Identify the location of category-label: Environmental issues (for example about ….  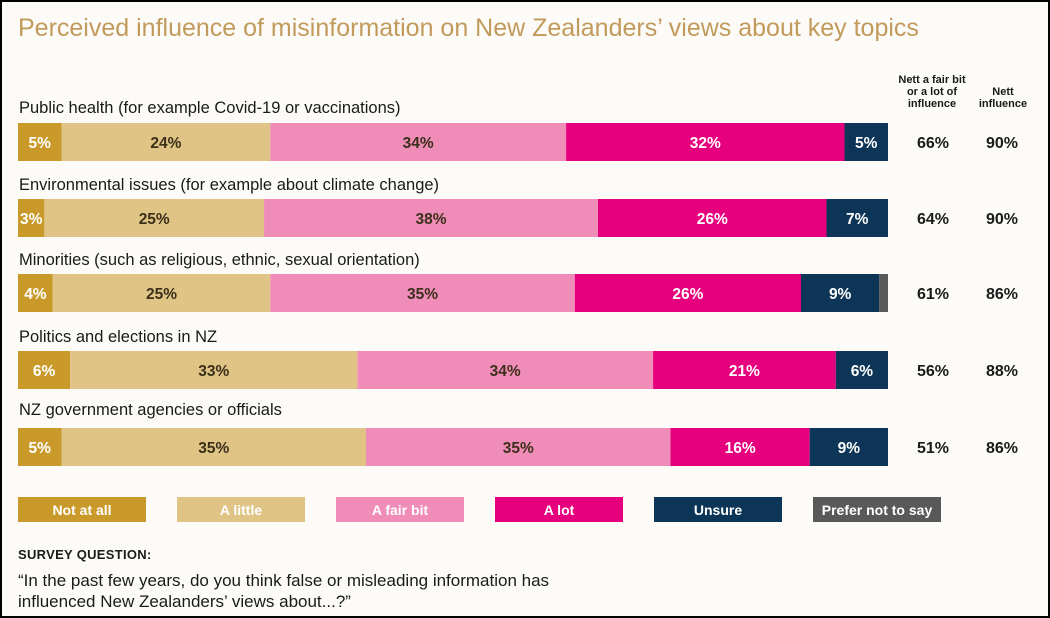
(229, 185).